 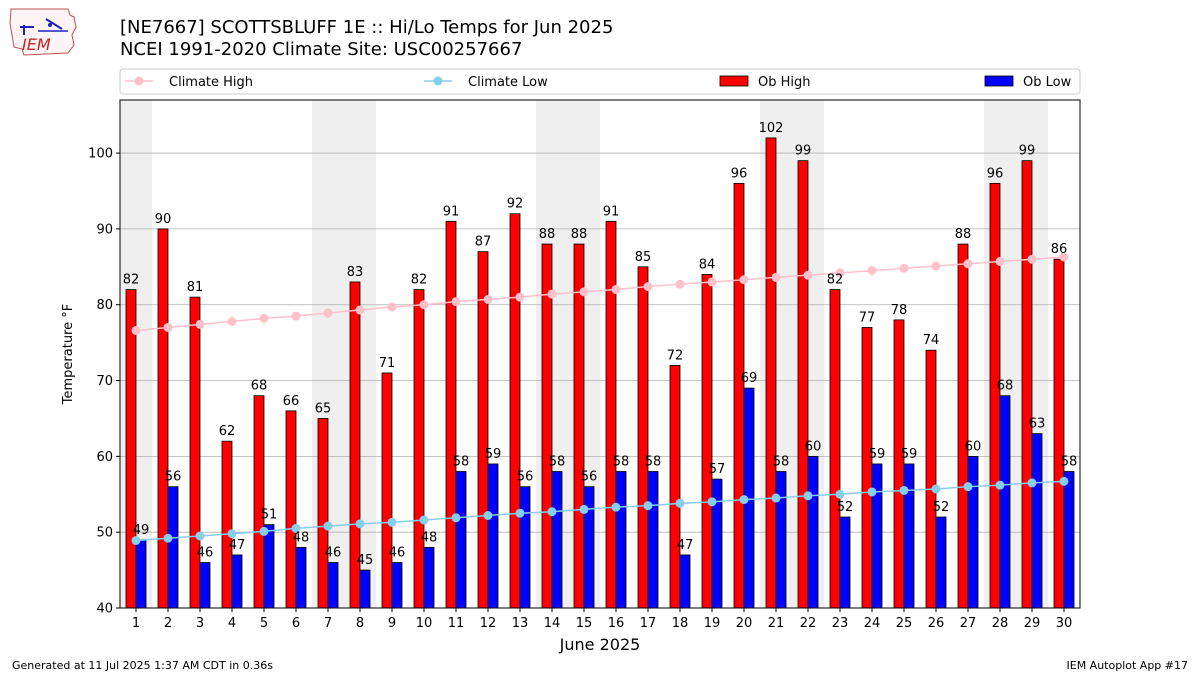 What do you see at coordinates (899, 310) in the screenshot?
I see `ob-high-label: 78` at bounding box center [899, 310].